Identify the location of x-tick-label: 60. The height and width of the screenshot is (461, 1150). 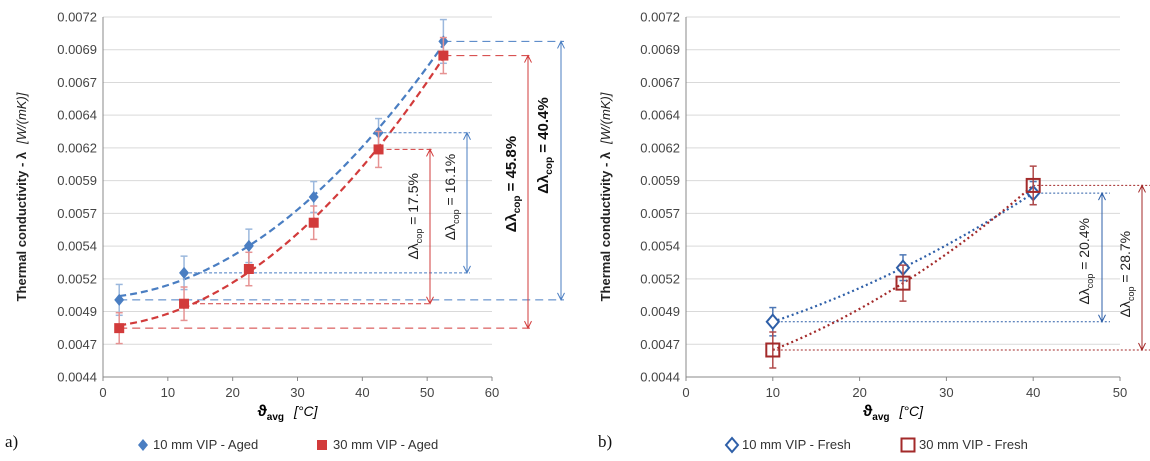
(492, 392).